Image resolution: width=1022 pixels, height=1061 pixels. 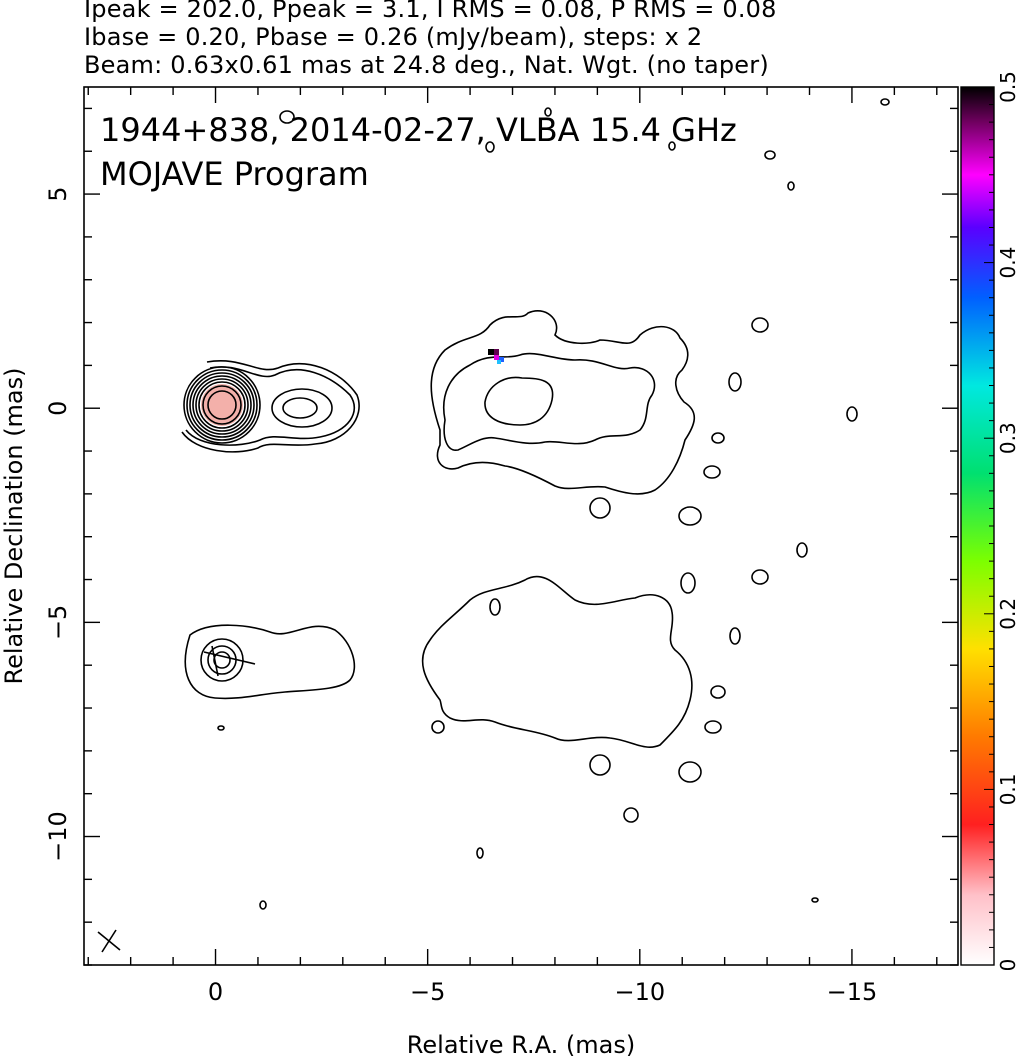 What do you see at coordinates (521, 1045) in the screenshot?
I see `x-axis-title: Relative R.A. (mas)` at bounding box center [521, 1045].